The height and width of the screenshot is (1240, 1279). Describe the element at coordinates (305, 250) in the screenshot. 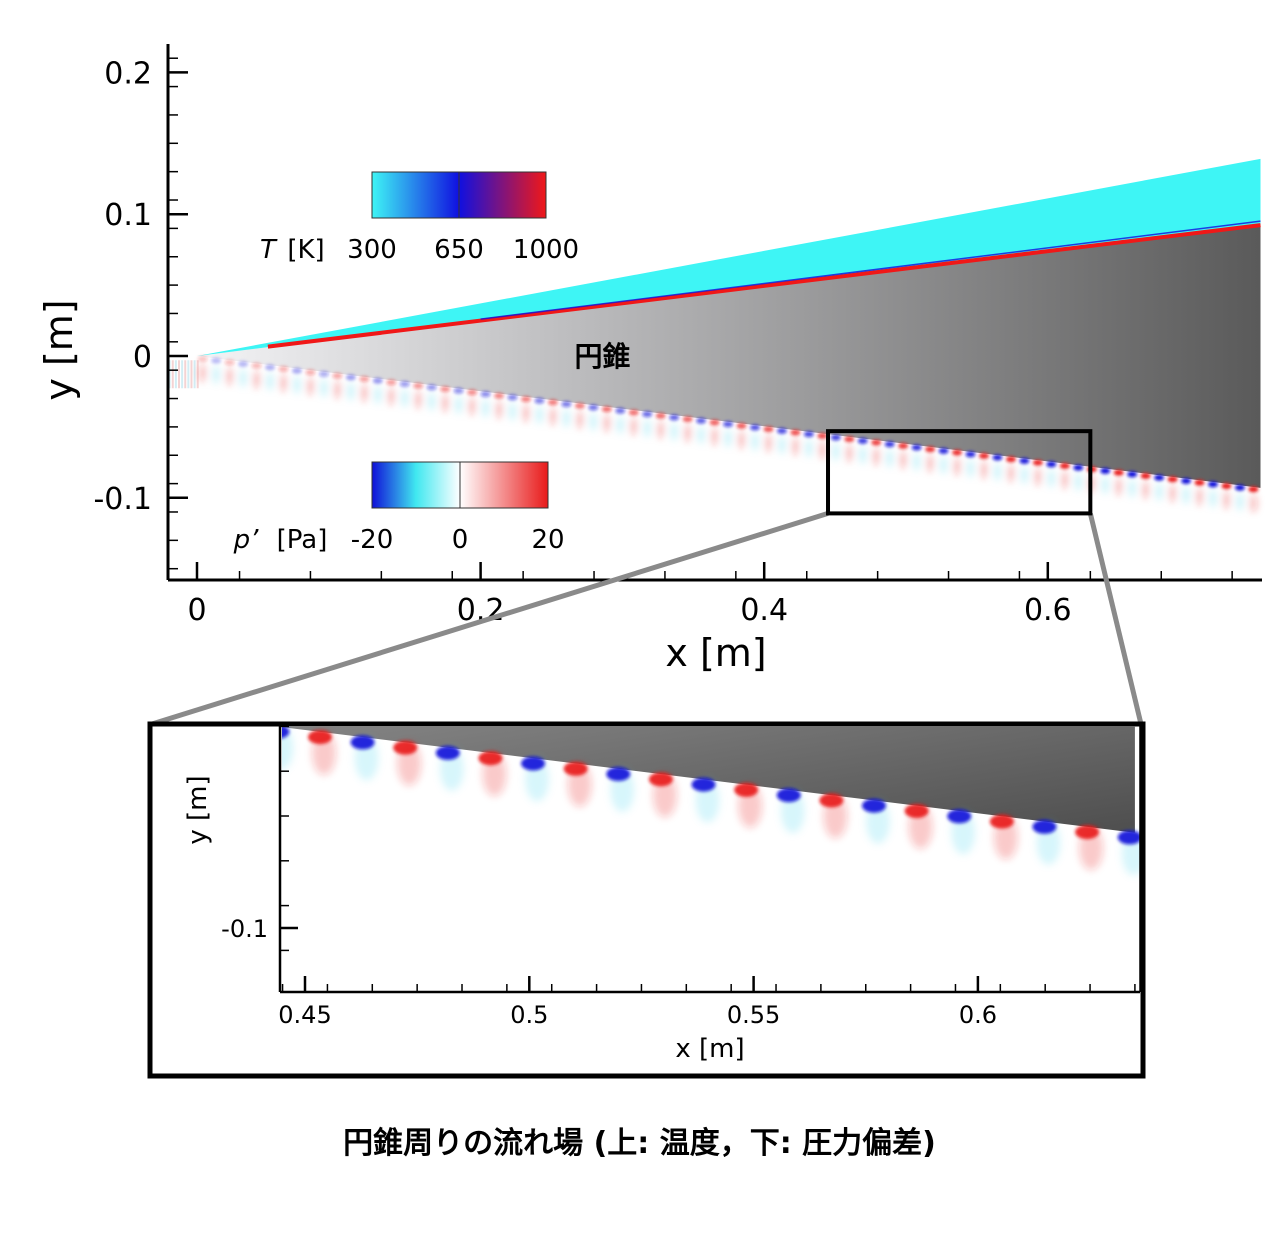

I see `temperature-unit: [K]` at that location.